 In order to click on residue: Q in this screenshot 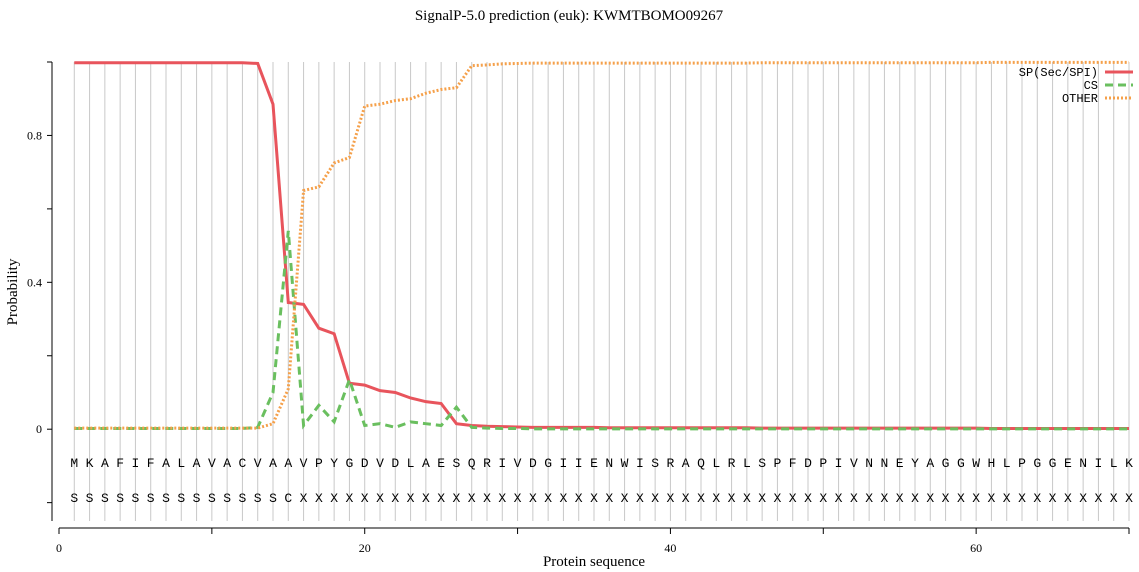, I will do `click(701, 463)`.